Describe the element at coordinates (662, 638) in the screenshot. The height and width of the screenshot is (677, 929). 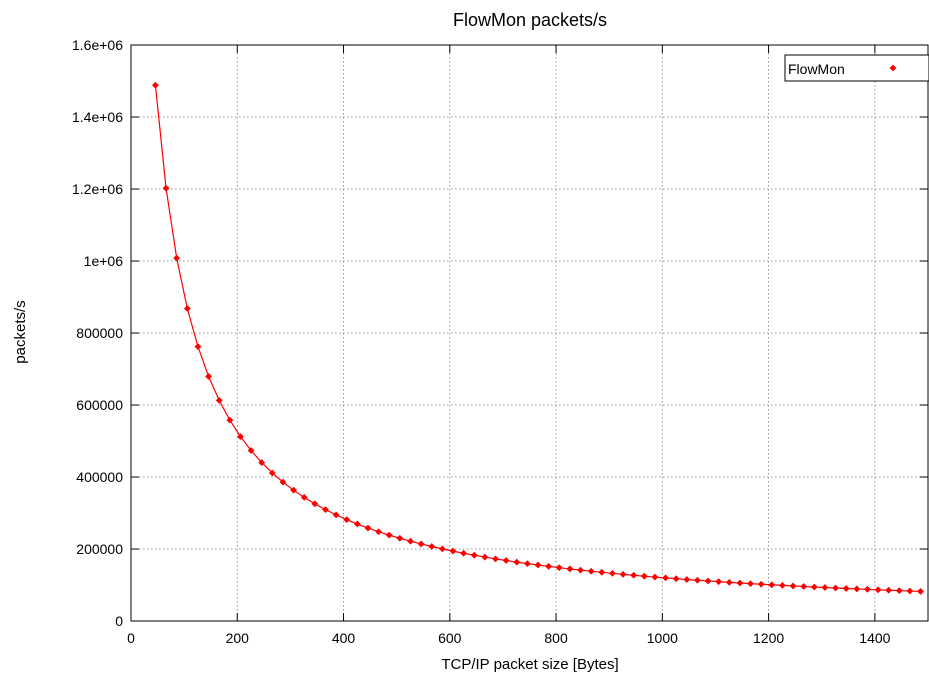
I see `x-tick-label: 1000` at that location.